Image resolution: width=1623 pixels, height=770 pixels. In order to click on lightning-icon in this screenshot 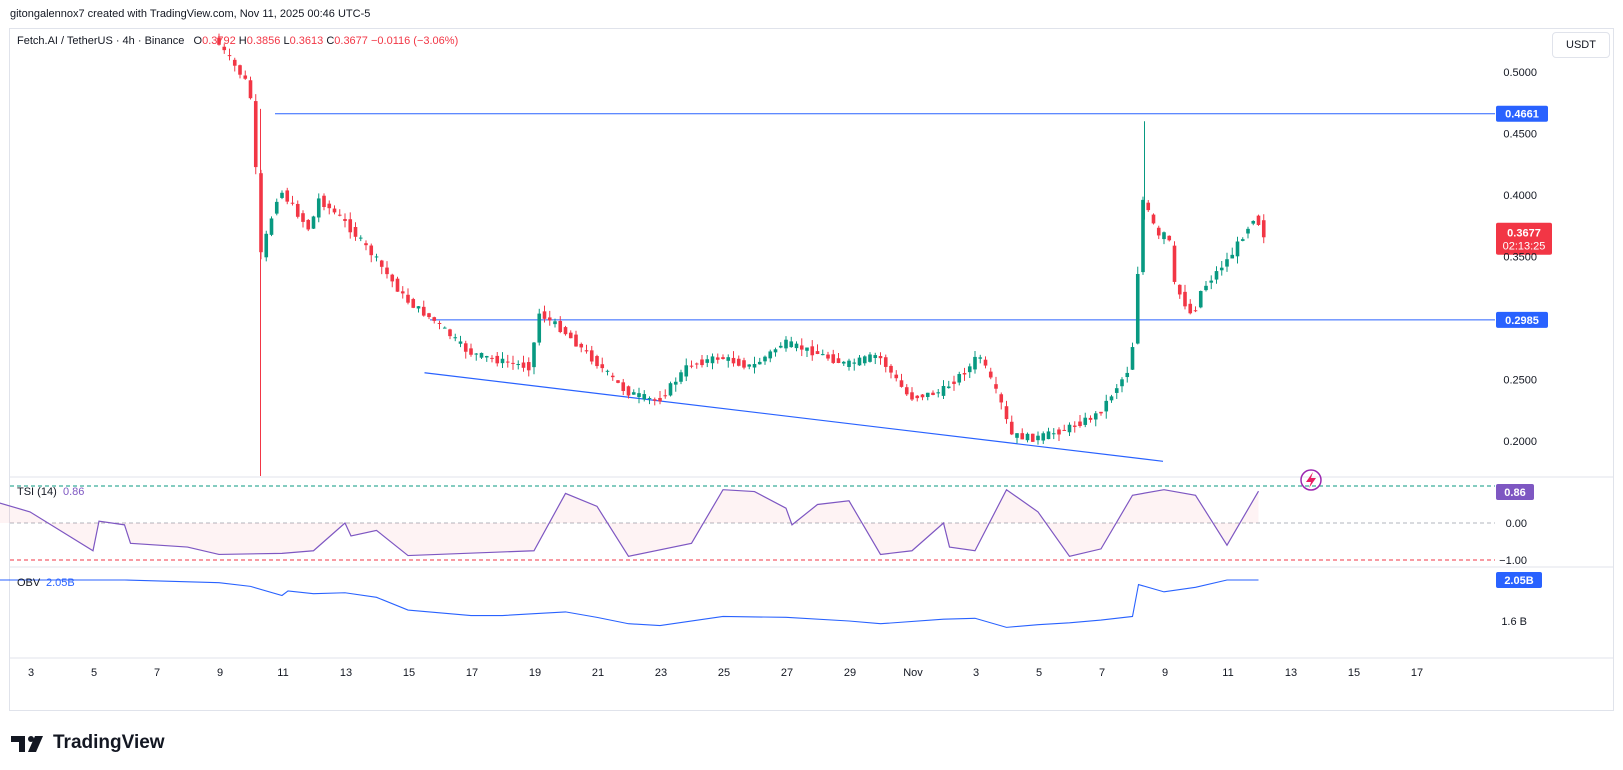, I will do `click(1311, 480)`.